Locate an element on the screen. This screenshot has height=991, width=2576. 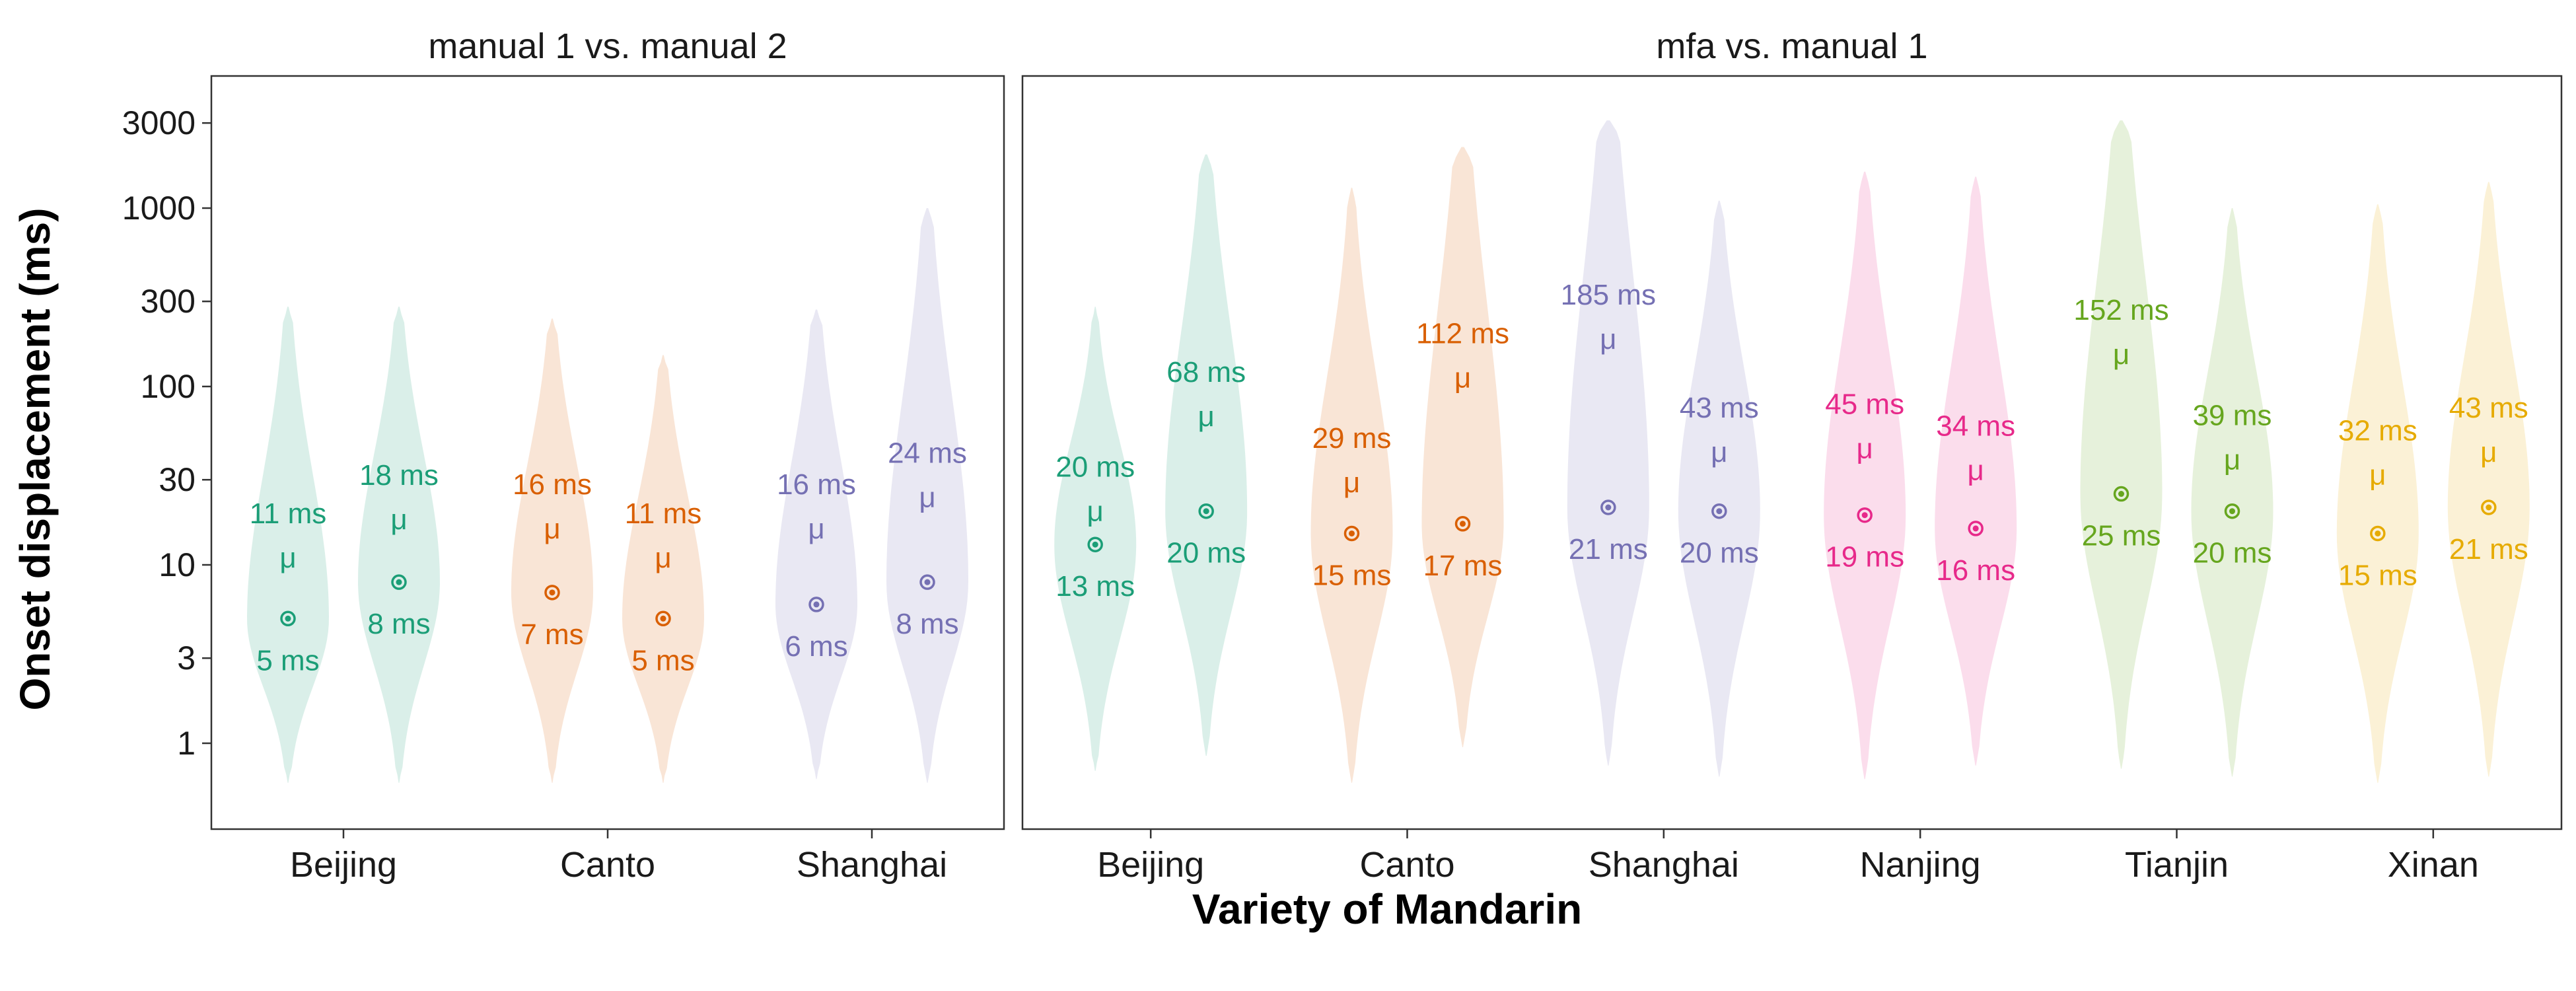
violin: 21 ms μ 43 ms is located at coordinates (2488, 479).